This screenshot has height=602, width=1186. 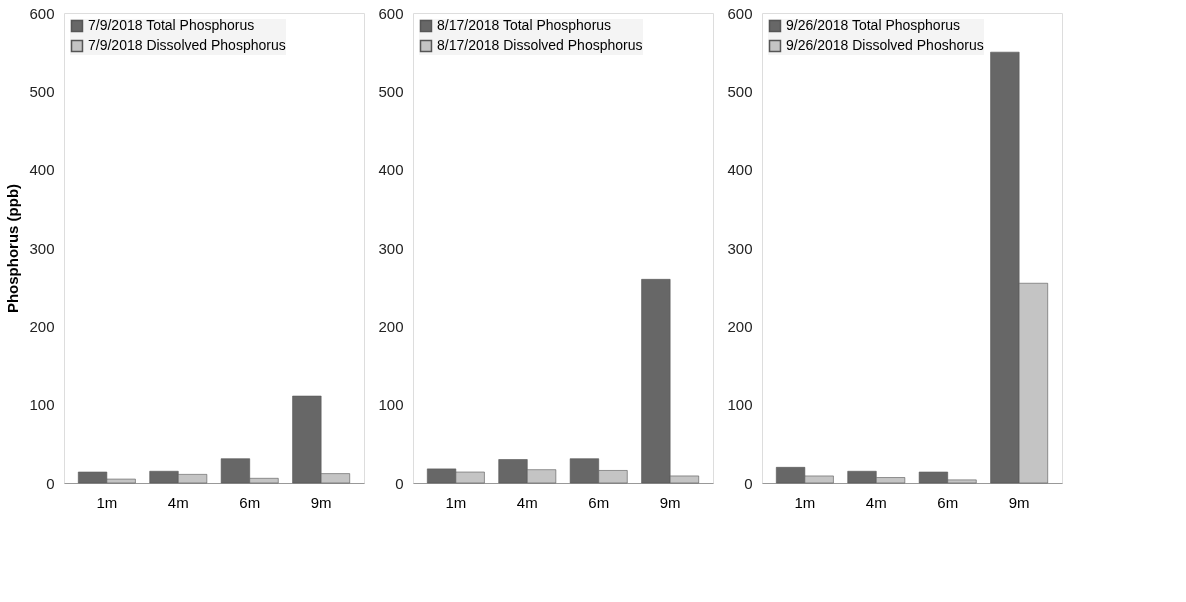 What do you see at coordinates (13, 248) in the screenshot?
I see `y-axis-title: Phosphorus (ppb)` at bounding box center [13, 248].